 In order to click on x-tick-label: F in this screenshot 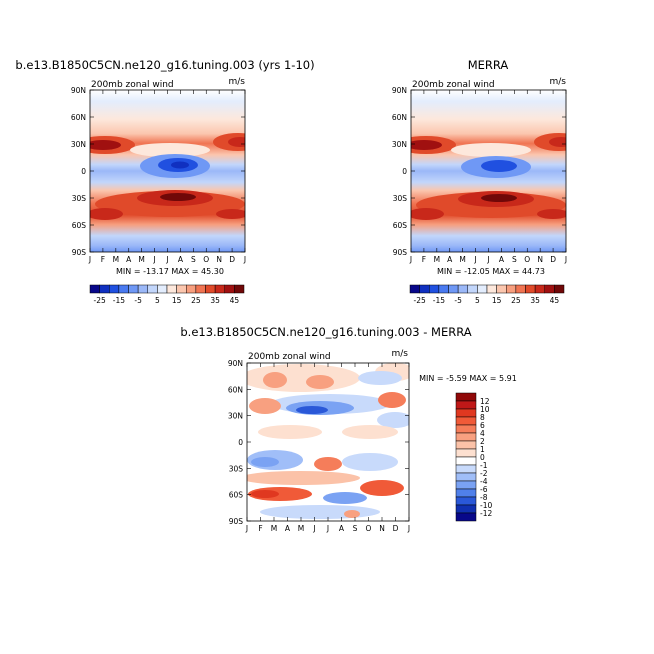, I will do `click(103, 259)`.